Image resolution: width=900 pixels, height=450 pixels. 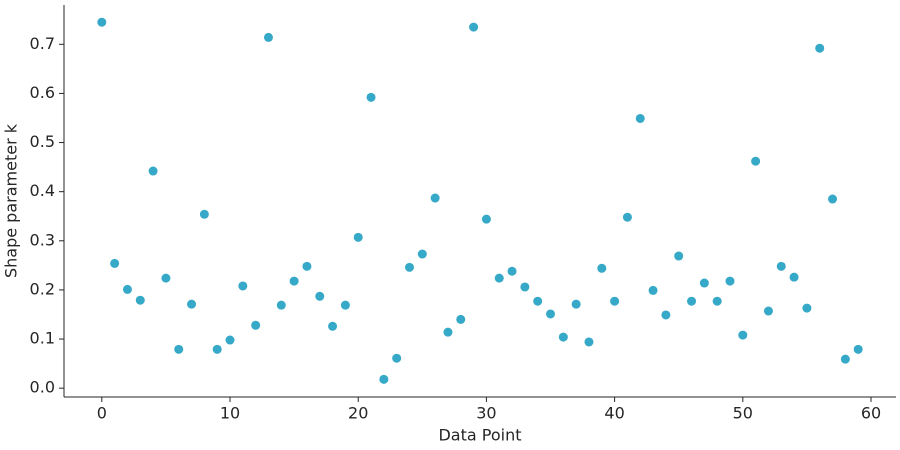 What do you see at coordinates (42, 190) in the screenshot?
I see `y-tick-label: 0.4` at bounding box center [42, 190].